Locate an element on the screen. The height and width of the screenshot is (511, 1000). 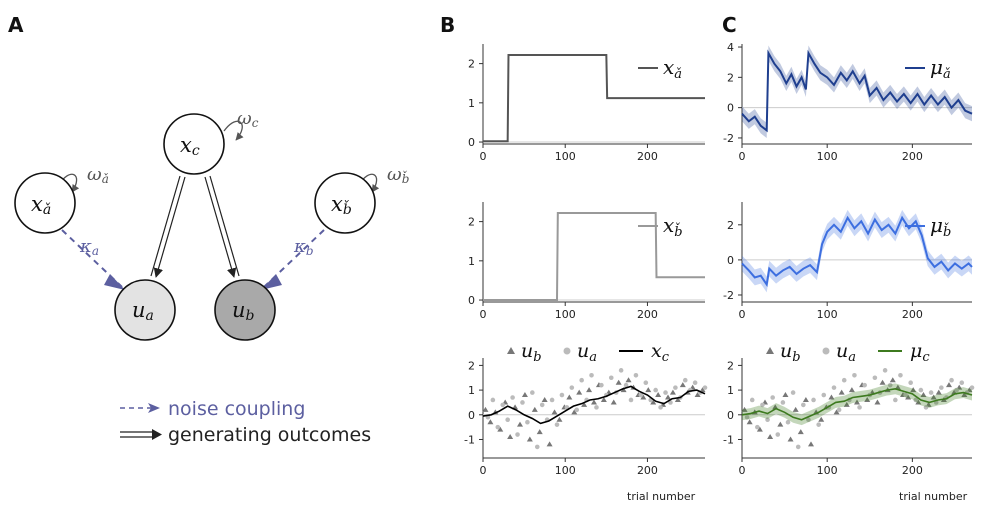
legend-marker is located at coordinates (826, 351).